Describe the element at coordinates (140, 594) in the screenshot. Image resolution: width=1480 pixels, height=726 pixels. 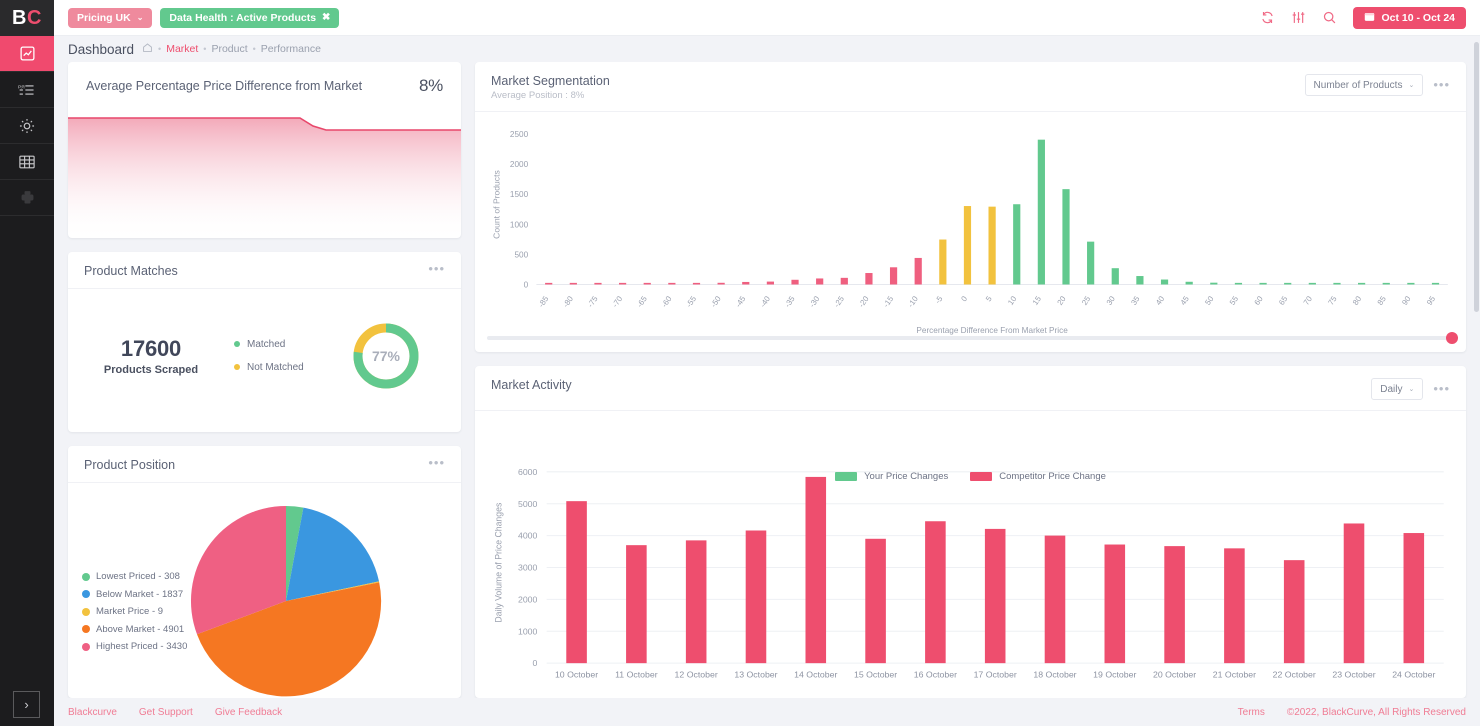
I see `legend-label-below-market: Below Market - 1837` at that location.